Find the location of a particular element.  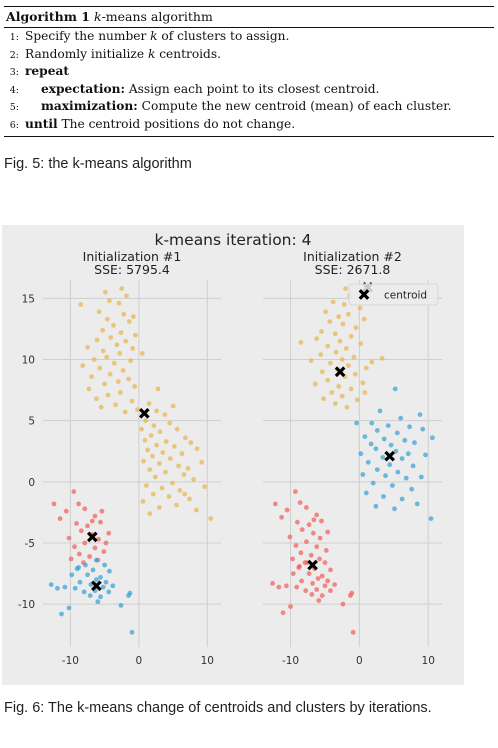

y-tick-label: 0 is located at coordinates (31, 483).